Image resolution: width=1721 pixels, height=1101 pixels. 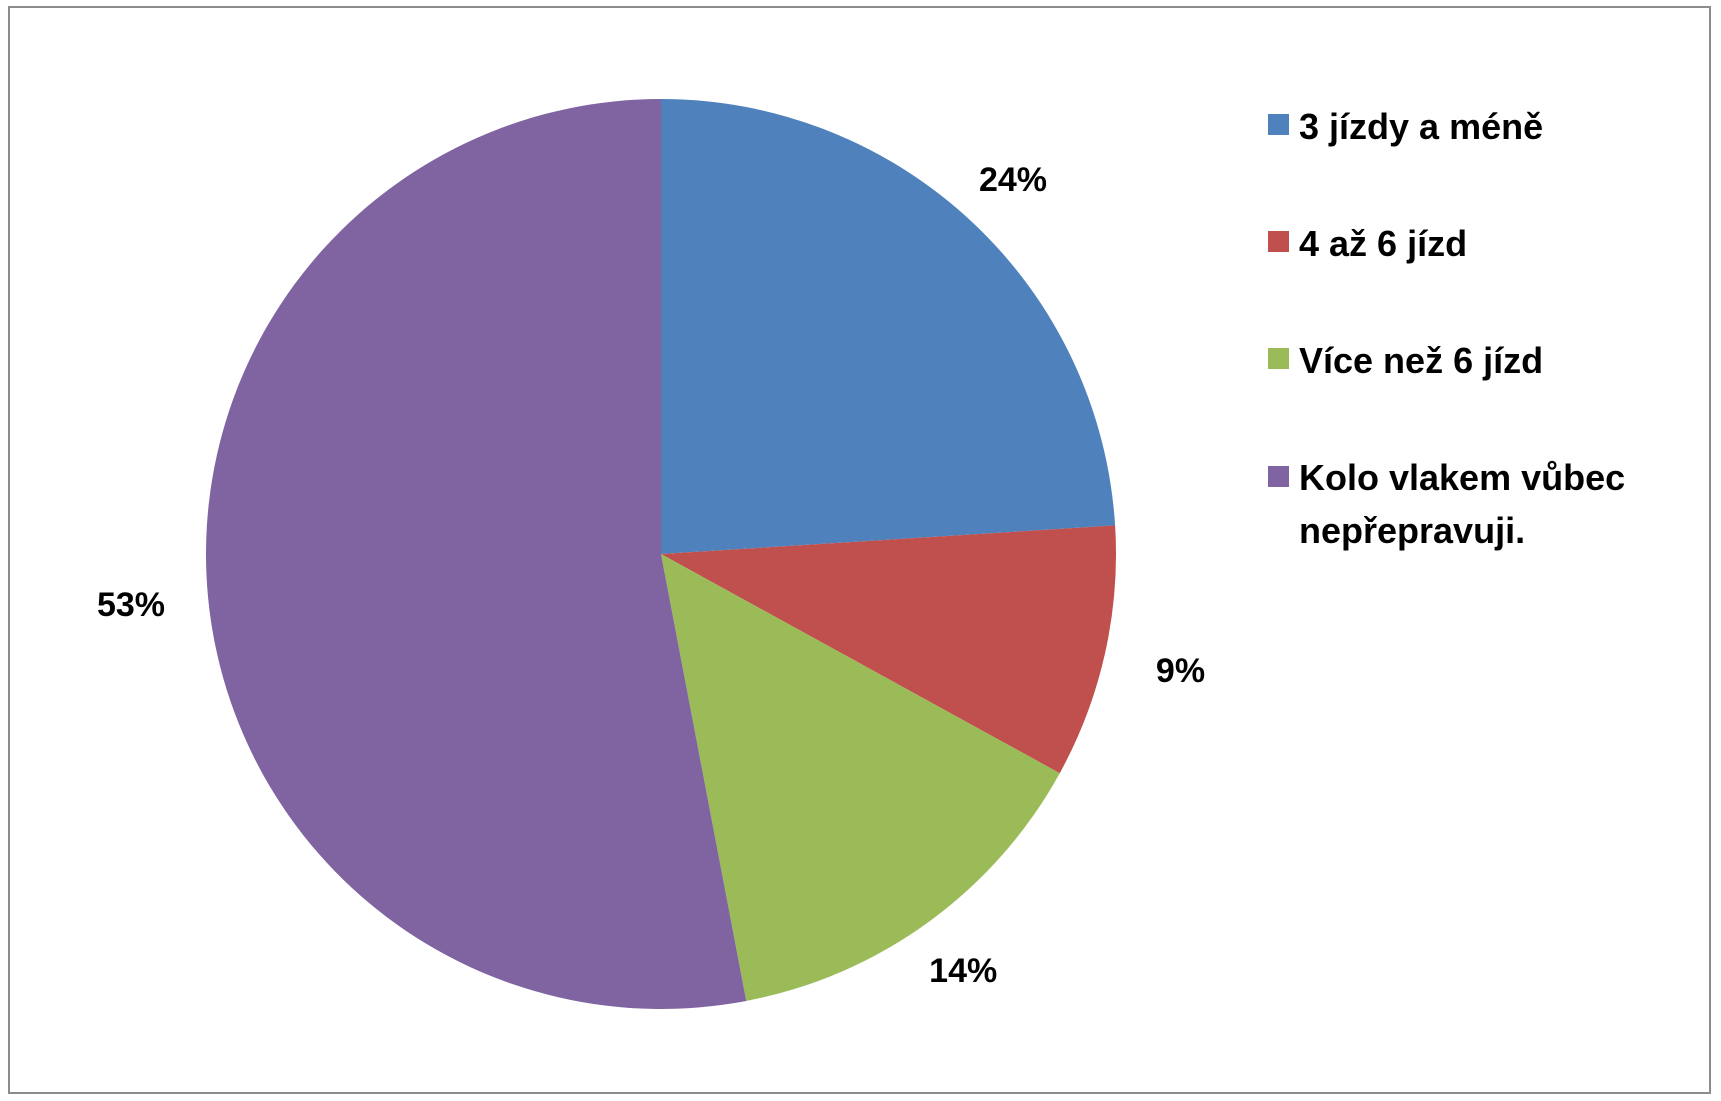 What do you see at coordinates (1462, 477) in the screenshot?
I see `legend-label-3-line-1: Kolo vlakem vůbec` at bounding box center [1462, 477].